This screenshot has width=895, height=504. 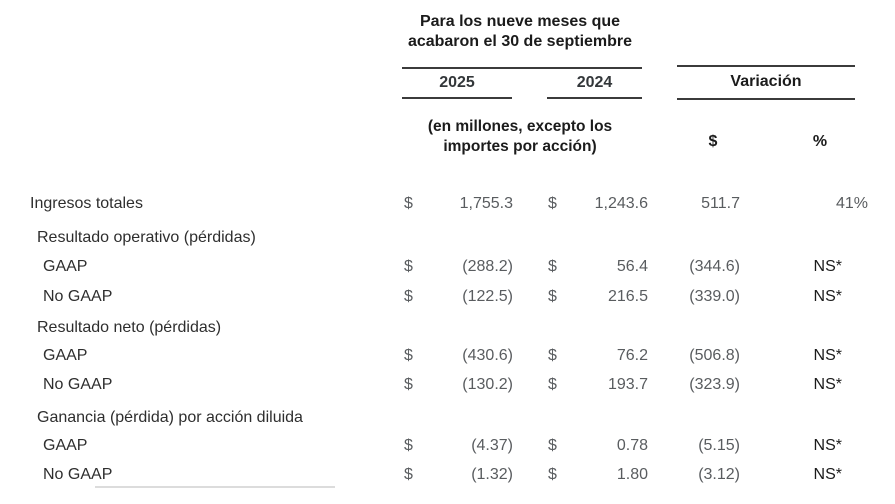 What do you see at coordinates (447, 268) in the screenshot?
I see `table-row-operativo-gaap: GAAP $ (288.2) $ 56.4 (344.6) NS*` at bounding box center [447, 268].